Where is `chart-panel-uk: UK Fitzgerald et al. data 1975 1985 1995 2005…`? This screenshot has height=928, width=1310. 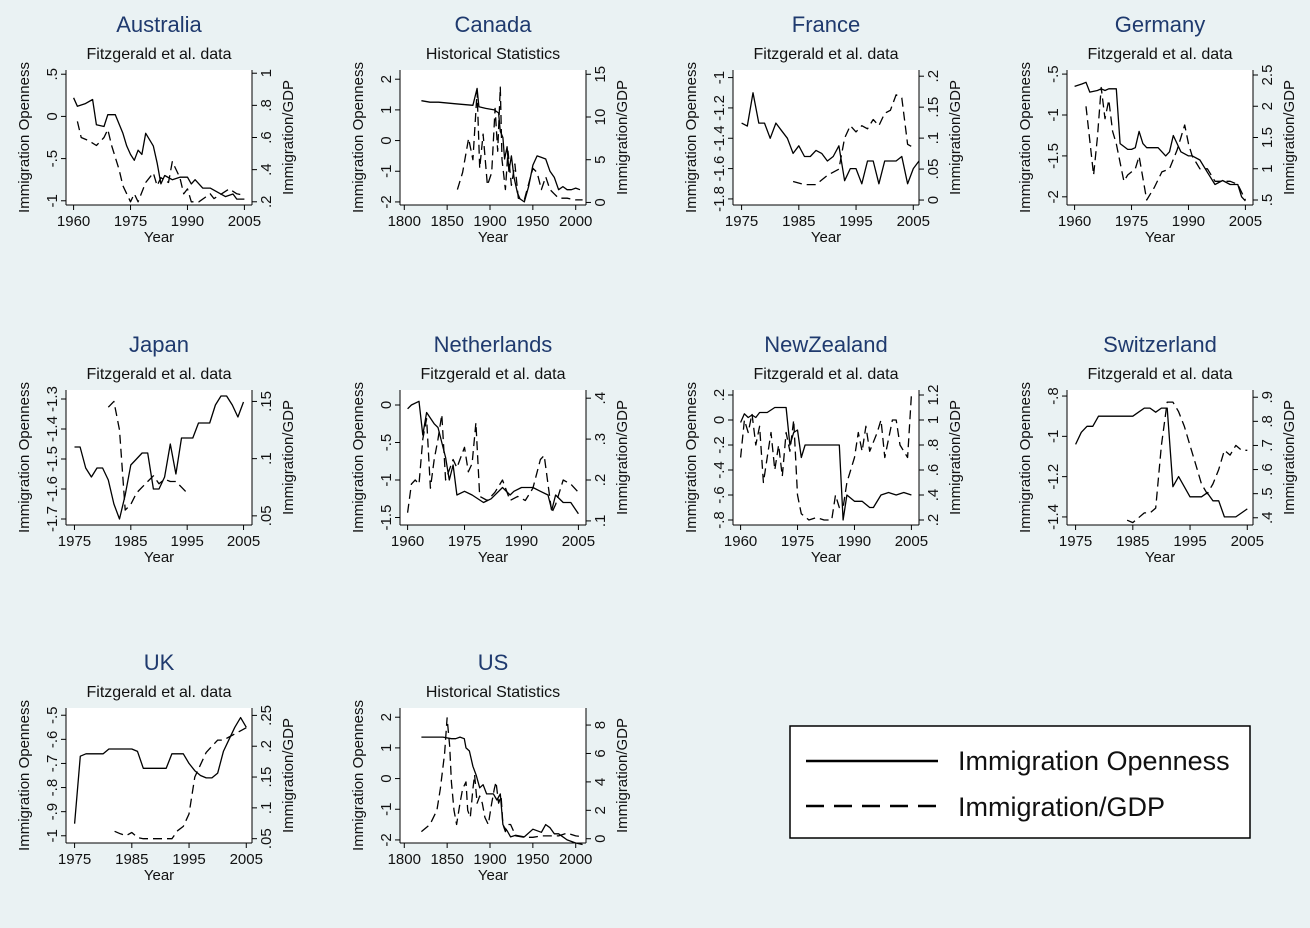 chart-panel-uk: UK Fitzgerald et al. data 1975 1985 1995 2005… is located at coordinates (156, 767).